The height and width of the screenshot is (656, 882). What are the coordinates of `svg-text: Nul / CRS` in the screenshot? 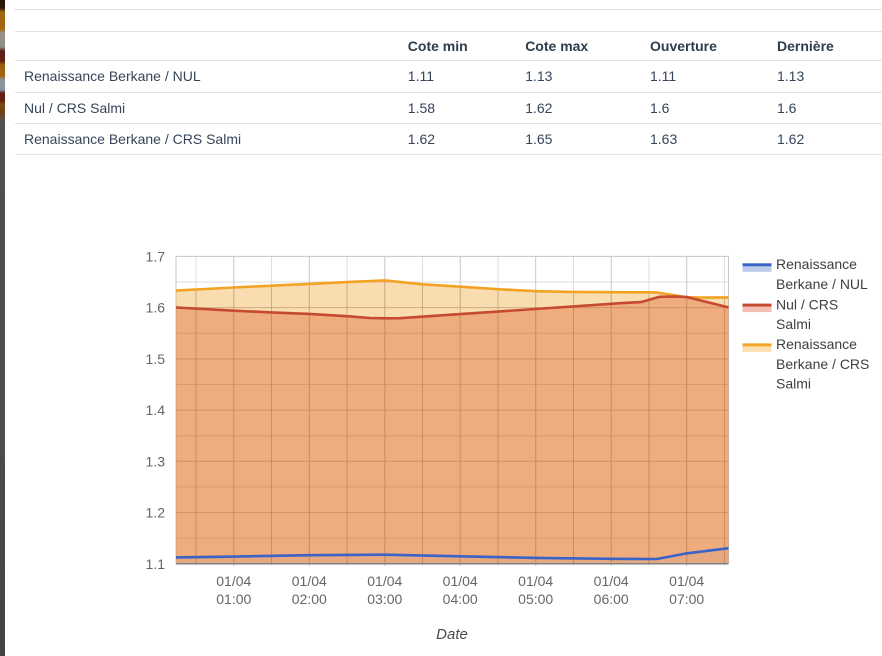 It's located at (807, 304).